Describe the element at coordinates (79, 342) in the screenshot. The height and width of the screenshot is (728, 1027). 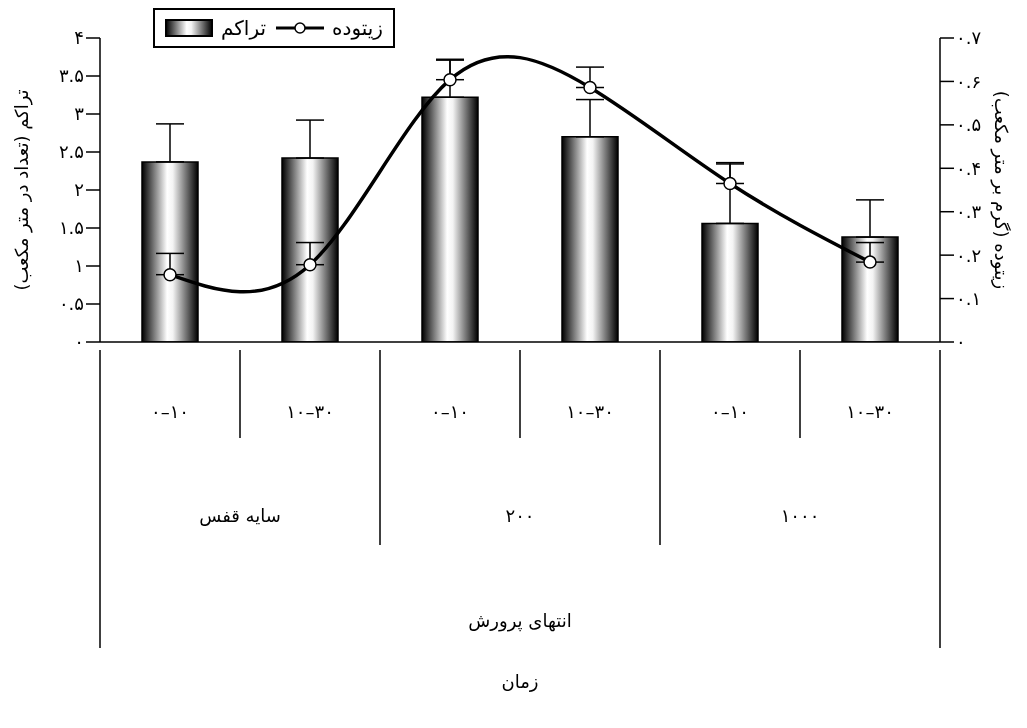
I see `y-tick-label: ۰` at that location.